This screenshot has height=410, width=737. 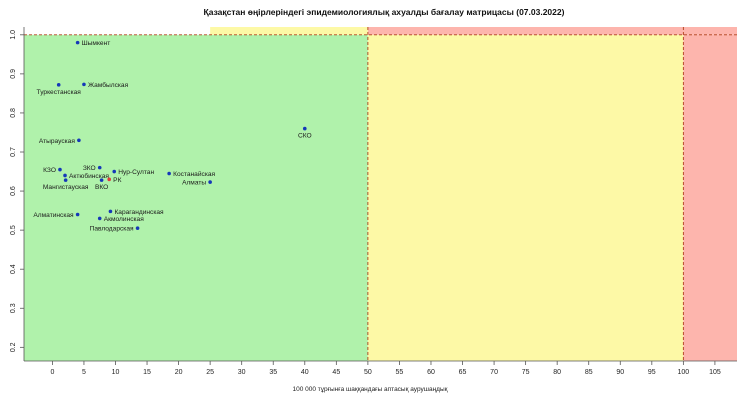 What do you see at coordinates (179, 372) in the screenshot?
I see `x-tick-label: 20` at bounding box center [179, 372].